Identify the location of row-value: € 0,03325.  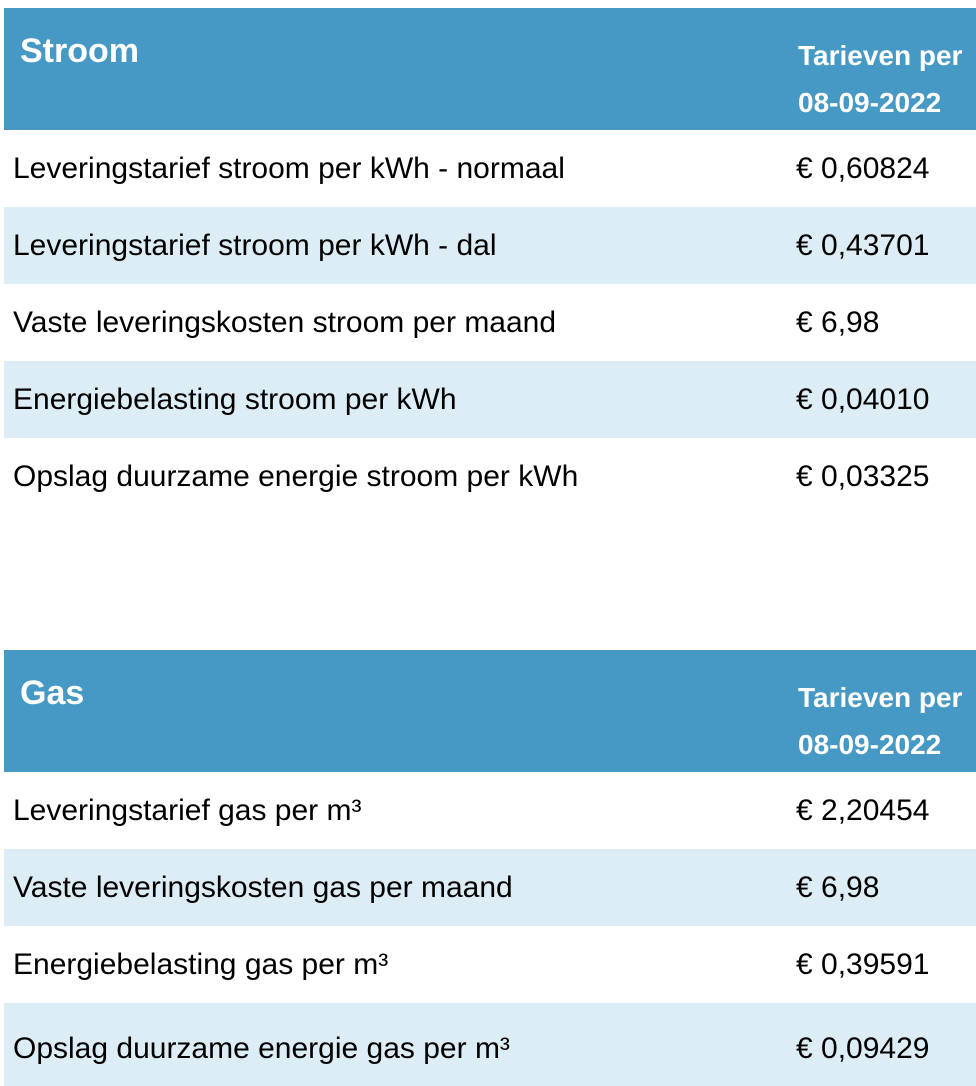
(863, 476).